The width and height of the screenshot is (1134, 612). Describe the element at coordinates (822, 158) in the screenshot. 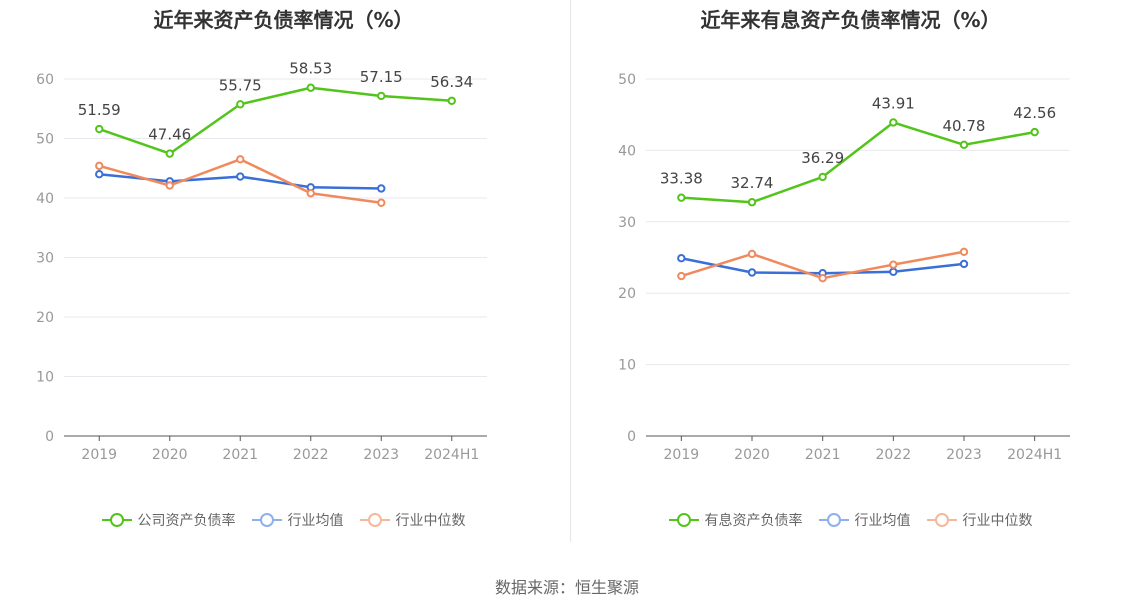

I see `data-label: 36.29` at that location.